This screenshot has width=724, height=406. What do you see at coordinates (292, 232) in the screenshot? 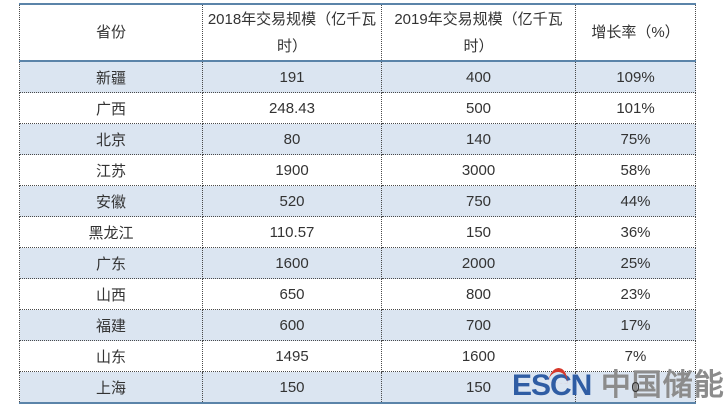
I see `value-cell: 110.57` at bounding box center [292, 232].